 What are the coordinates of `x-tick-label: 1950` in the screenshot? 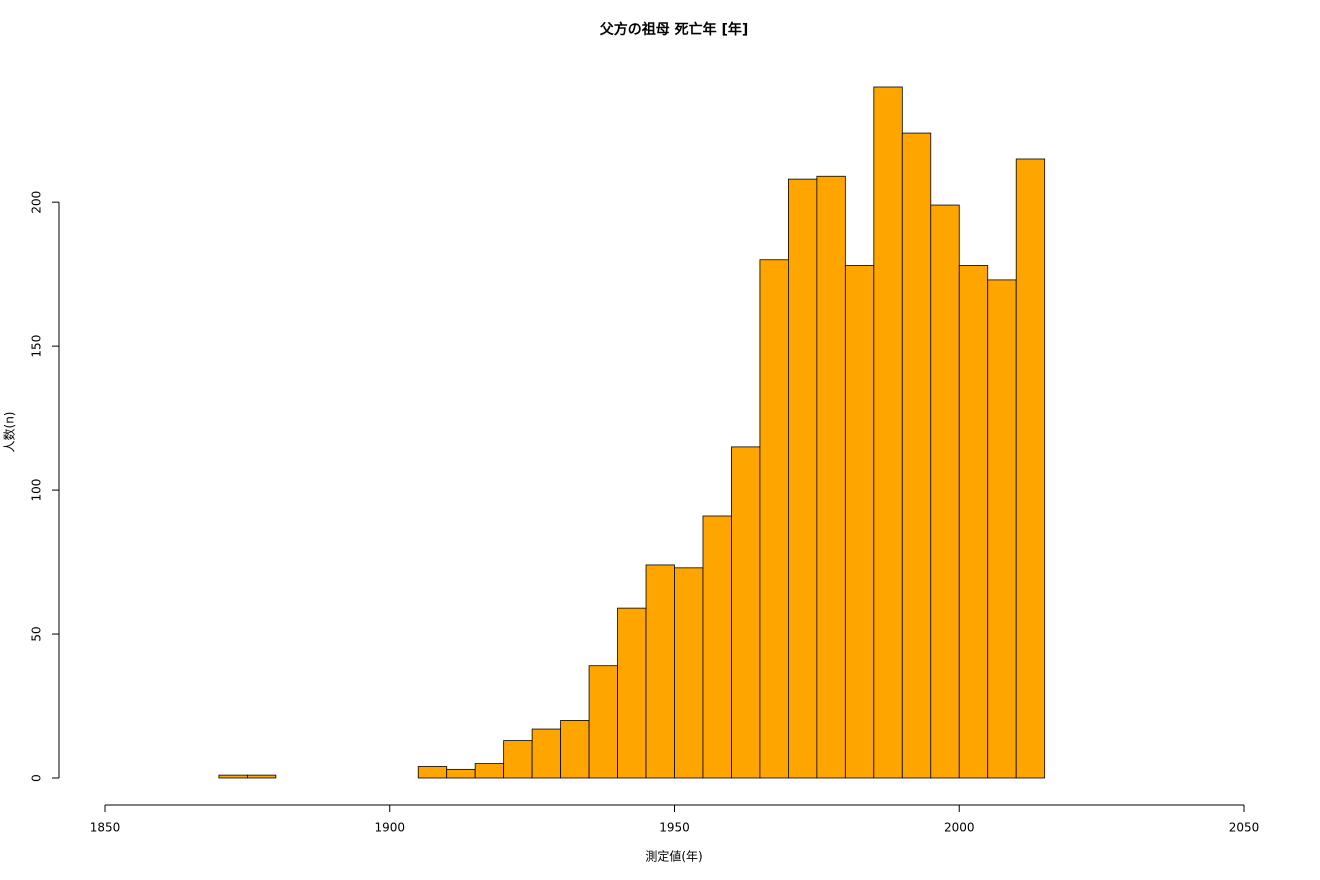 It's located at (674, 828).